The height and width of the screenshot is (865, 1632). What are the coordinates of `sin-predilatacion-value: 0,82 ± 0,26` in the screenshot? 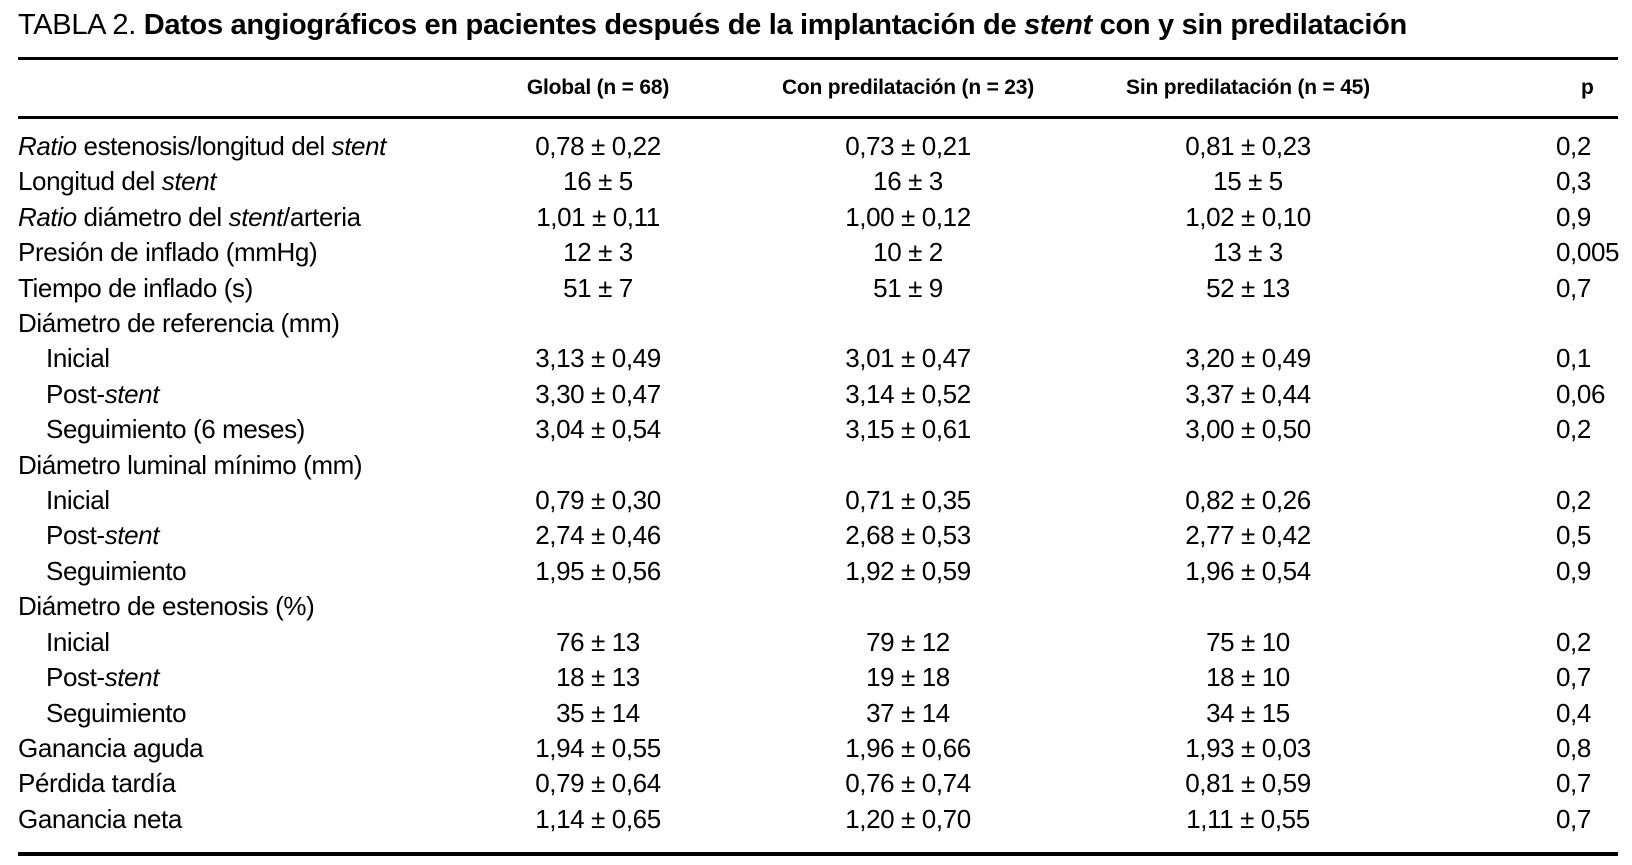 It's located at (1248, 500).